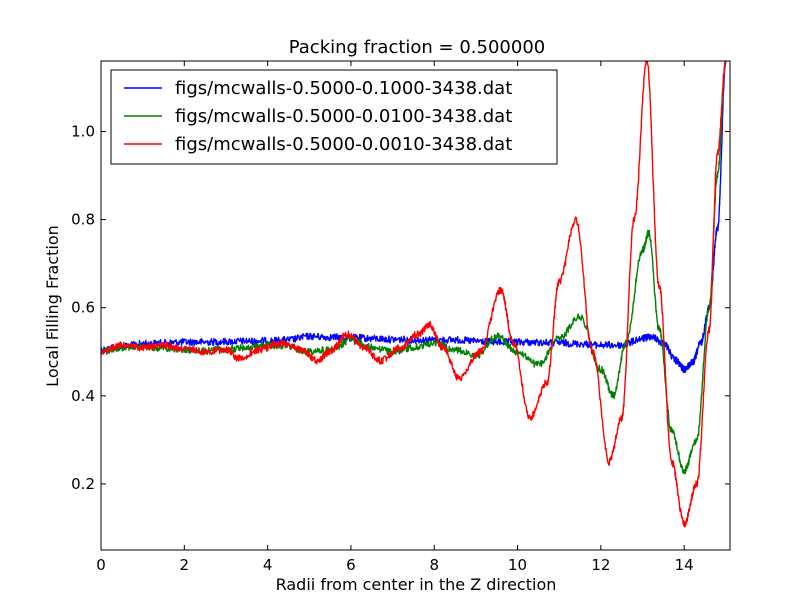 Image resolution: width=812 pixels, height=612 pixels. Describe the element at coordinates (268, 565) in the screenshot. I see `x-tick-label: 4` at that location.